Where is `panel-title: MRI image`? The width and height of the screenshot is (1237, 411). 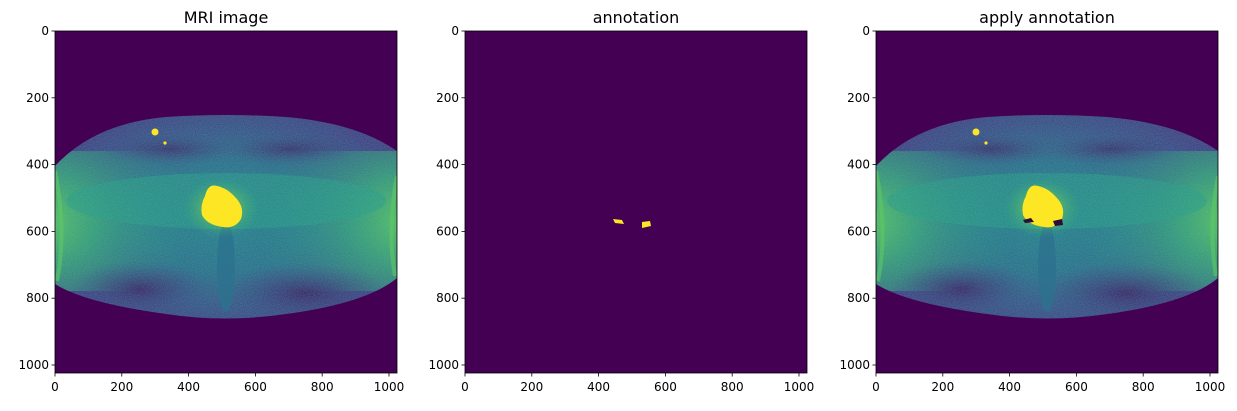
panel-title: MRI image is located at coordinates (226, 17).